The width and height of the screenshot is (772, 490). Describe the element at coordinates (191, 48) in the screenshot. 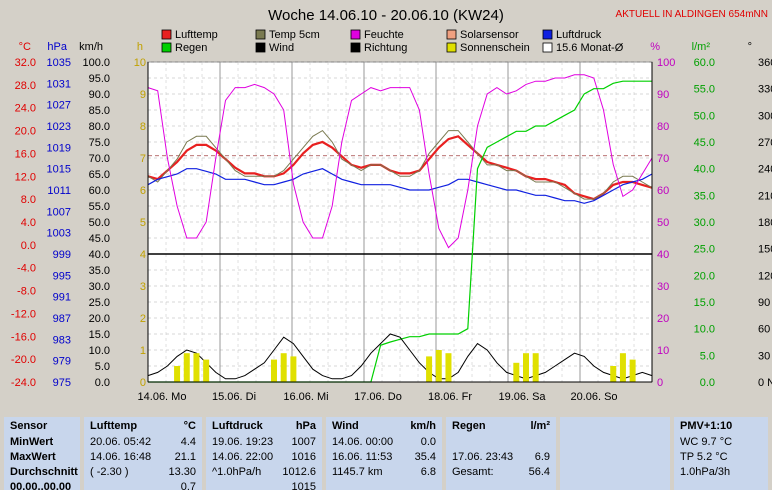

I see `legend-label-5: Regen` at that location.